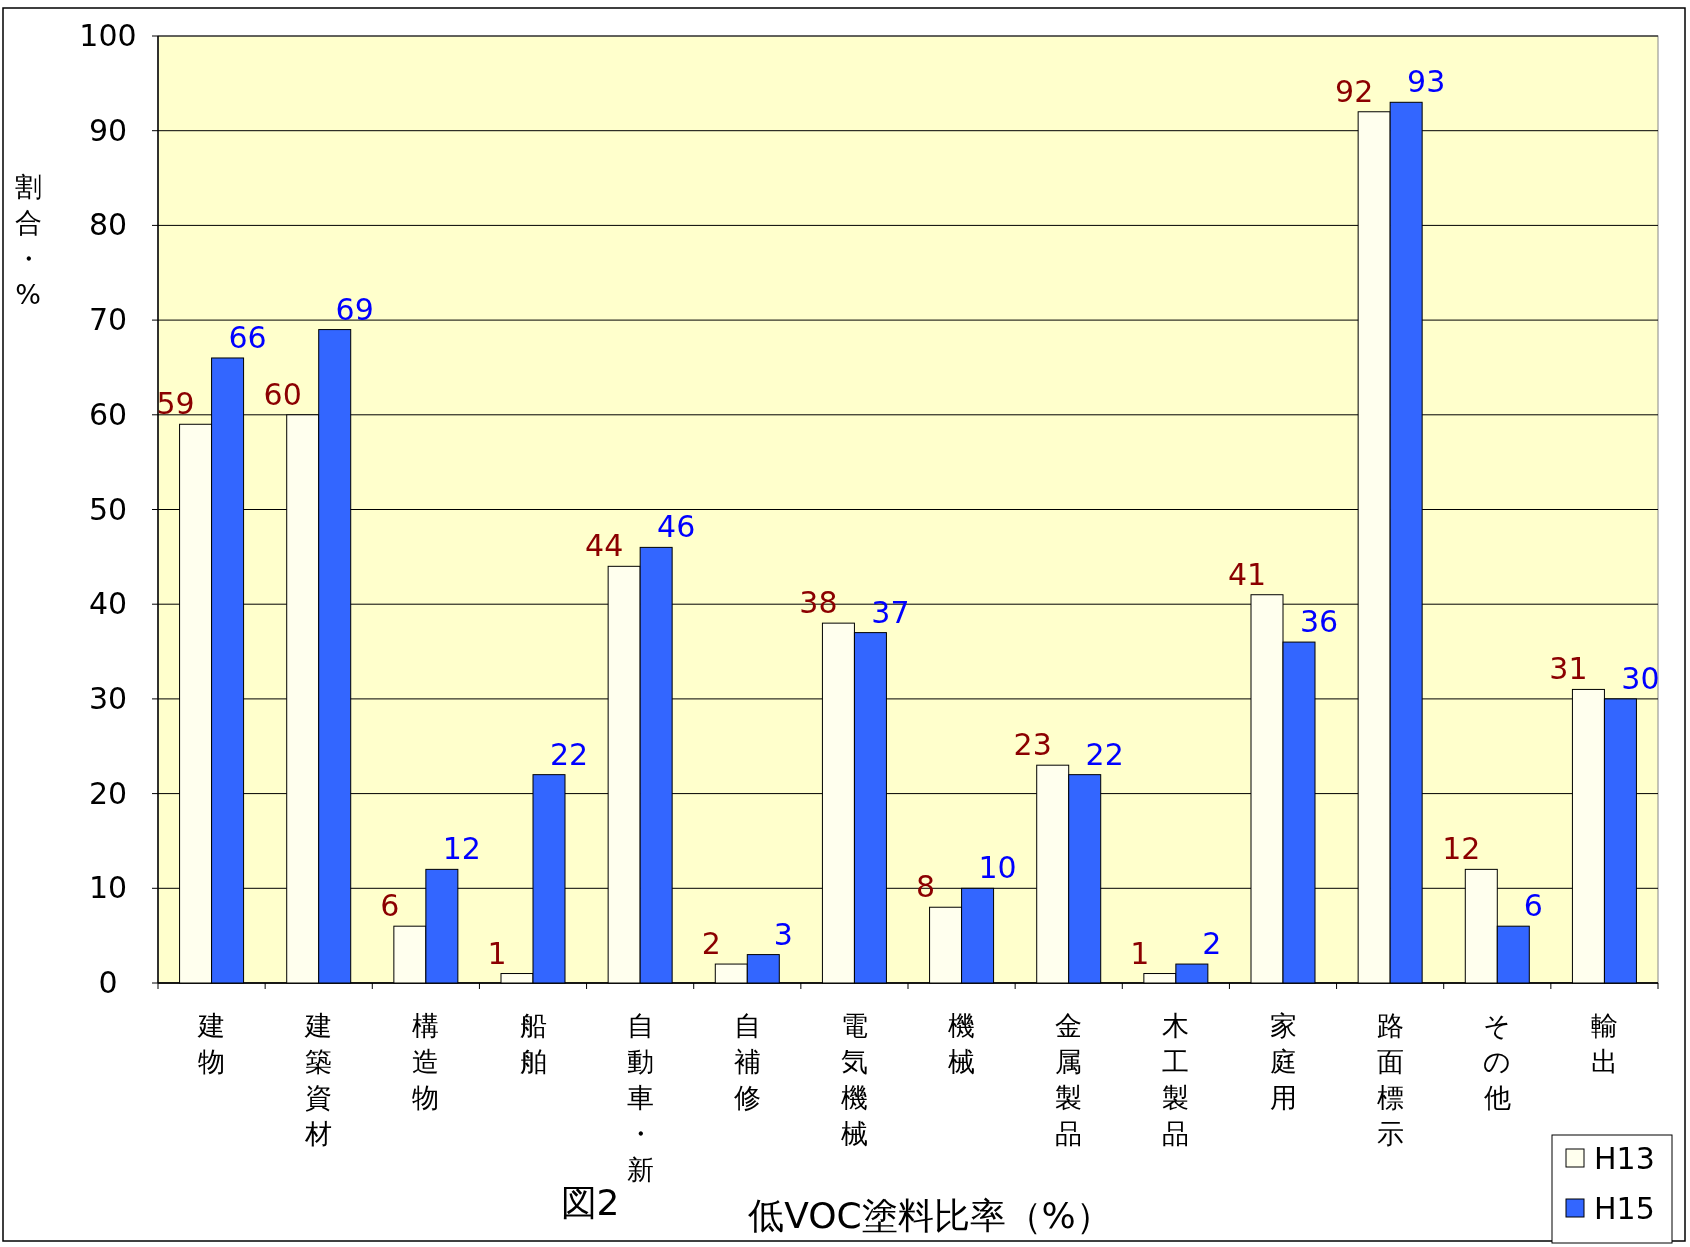 The width and height of the screenshot is (1690, 1247). Describe the element at coordinates (108, 225) in the screenshot. I see `y-tick-label: 80` at that location.